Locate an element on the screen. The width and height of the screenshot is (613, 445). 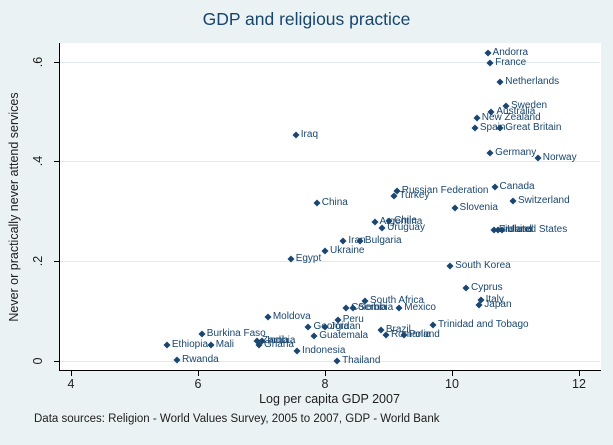
data-point-label: France is located at coordinates (511, 62).